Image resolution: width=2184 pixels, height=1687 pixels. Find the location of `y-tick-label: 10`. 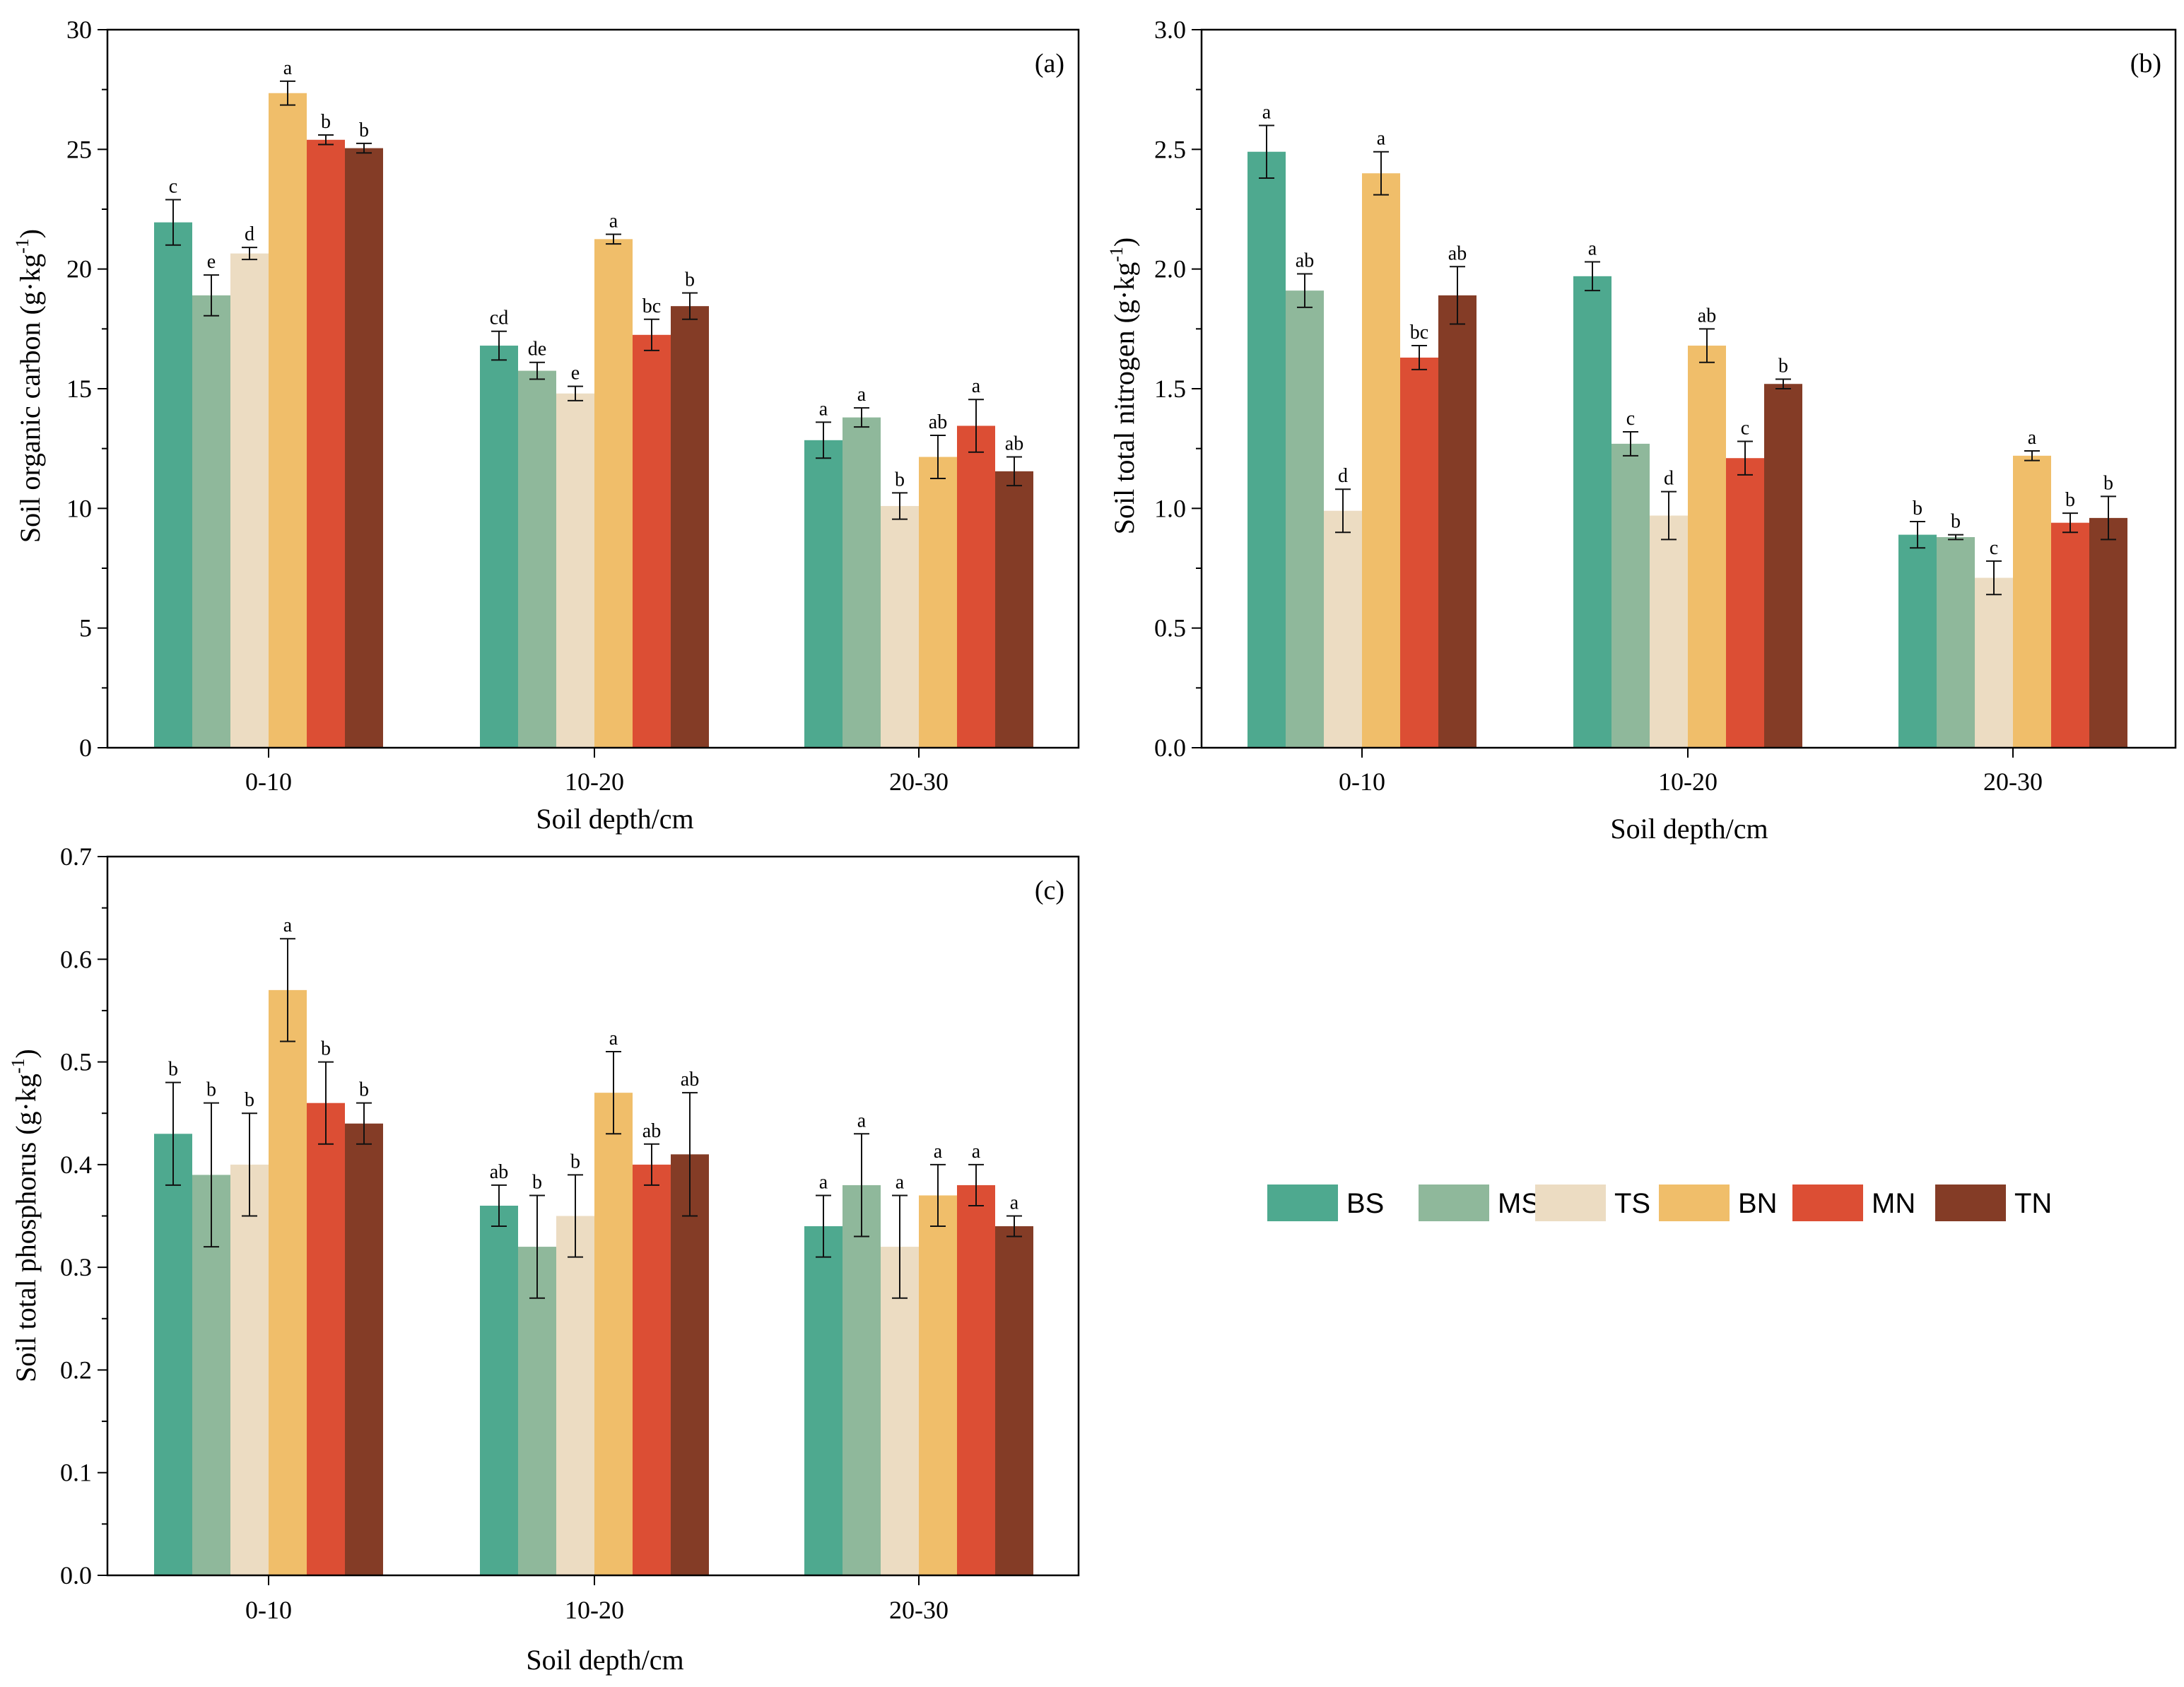

y-tick-label: 10 is located at coordinates (79, 508).